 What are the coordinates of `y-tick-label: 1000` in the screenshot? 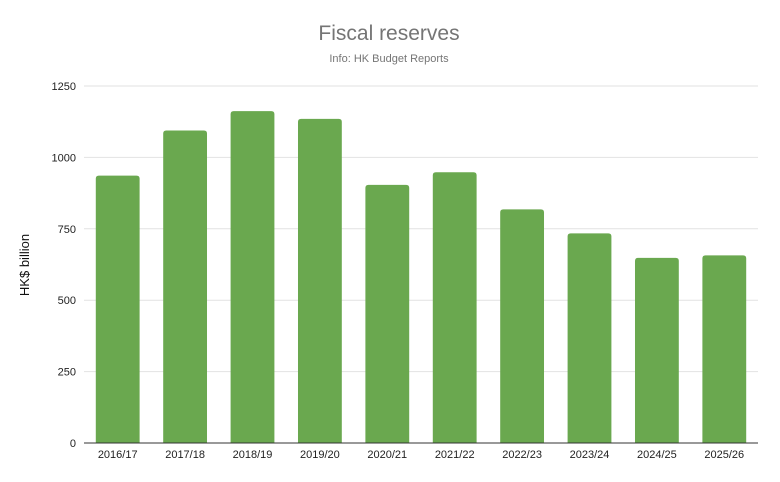 It's located at (64, 158).